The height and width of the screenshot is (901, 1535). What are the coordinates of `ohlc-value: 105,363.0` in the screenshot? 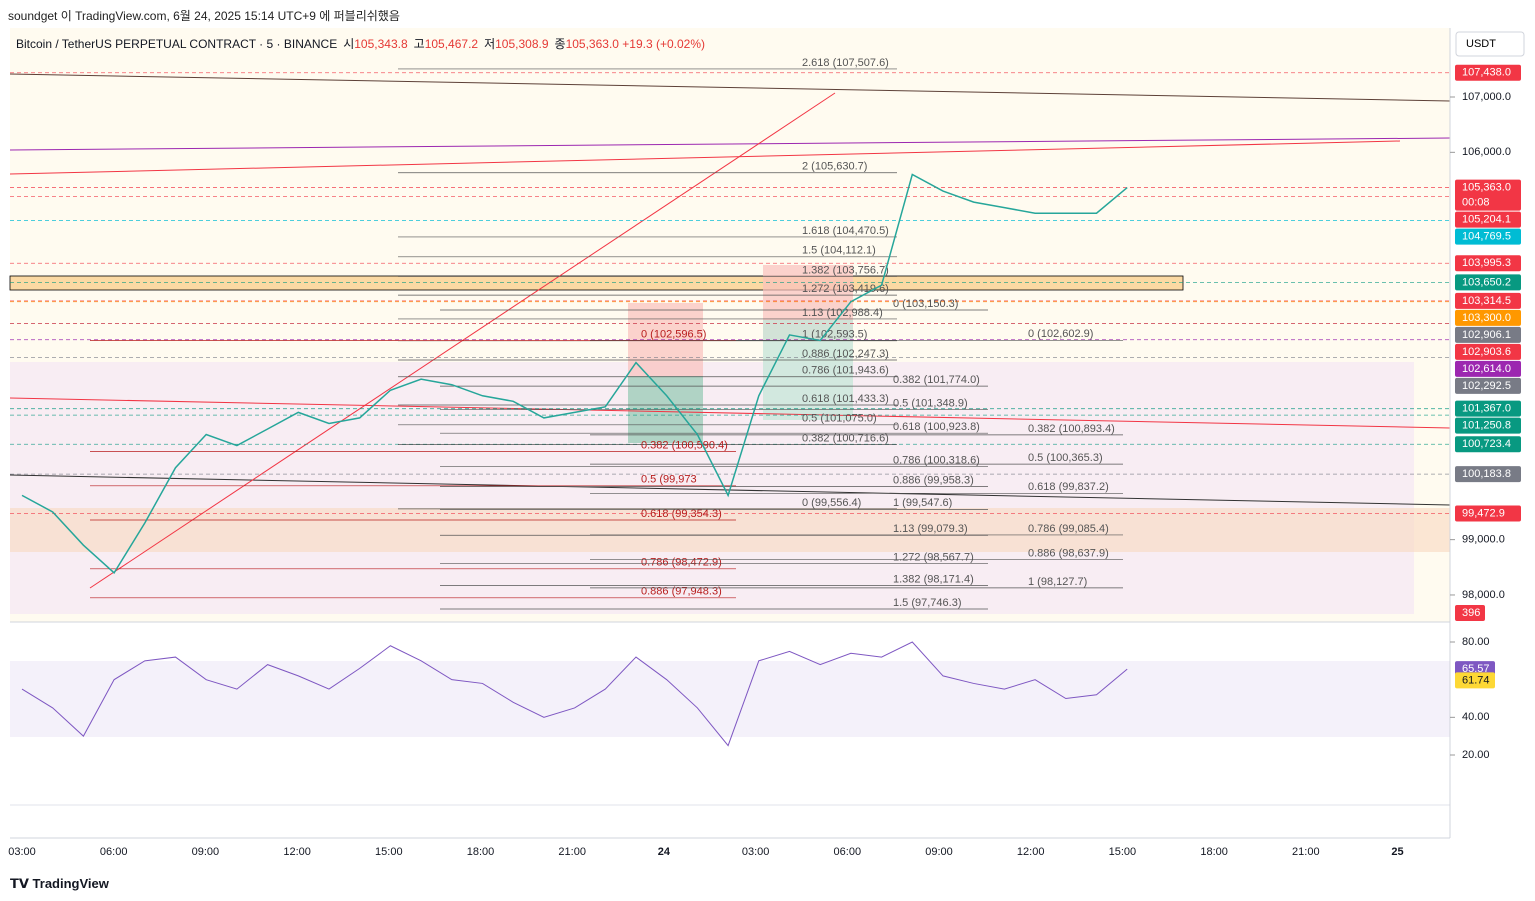 It's located at (592, 44).